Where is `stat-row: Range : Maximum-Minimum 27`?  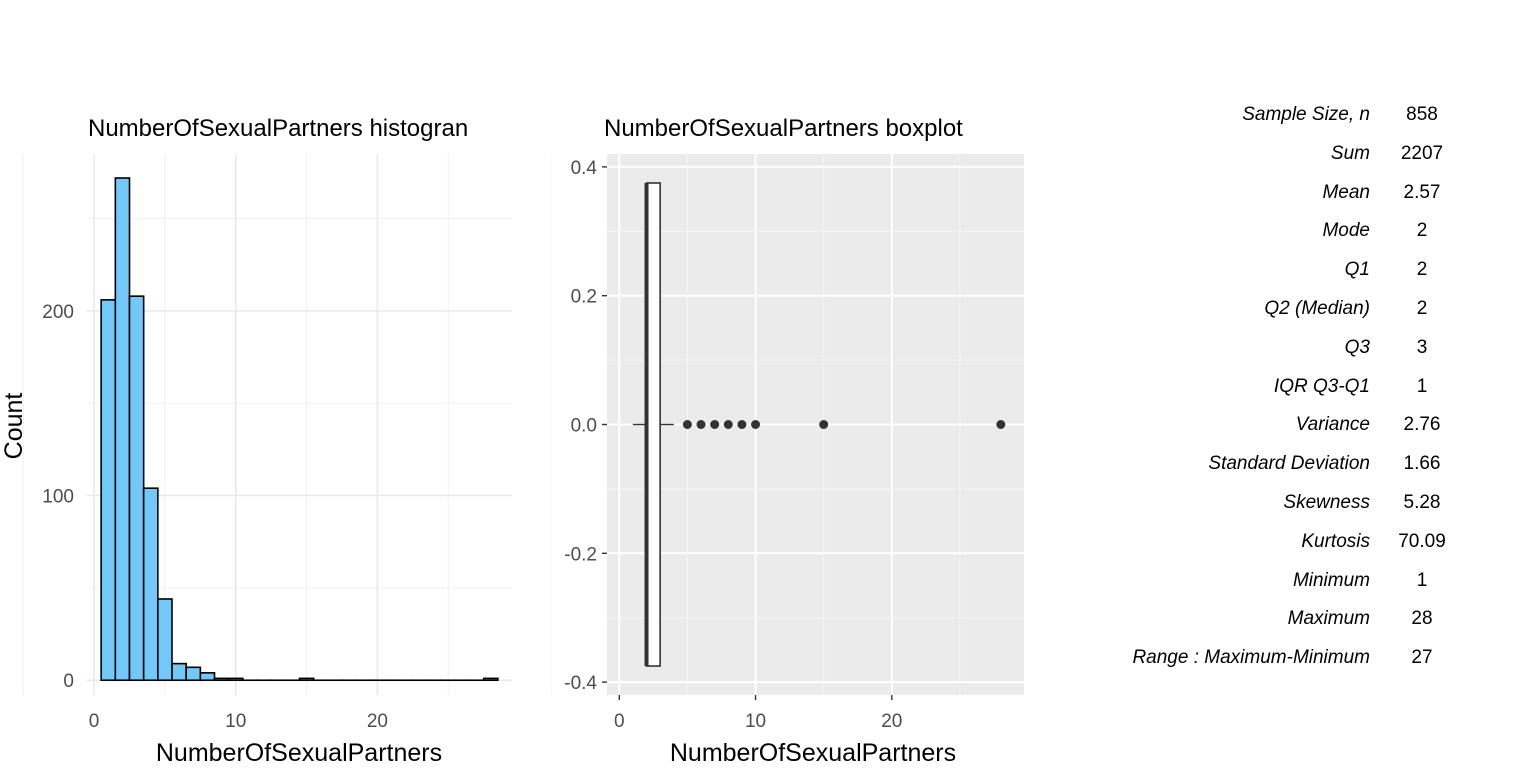 stat-row: Range : Maximum-Minimum 27 is located at coordinates (1290, 658).